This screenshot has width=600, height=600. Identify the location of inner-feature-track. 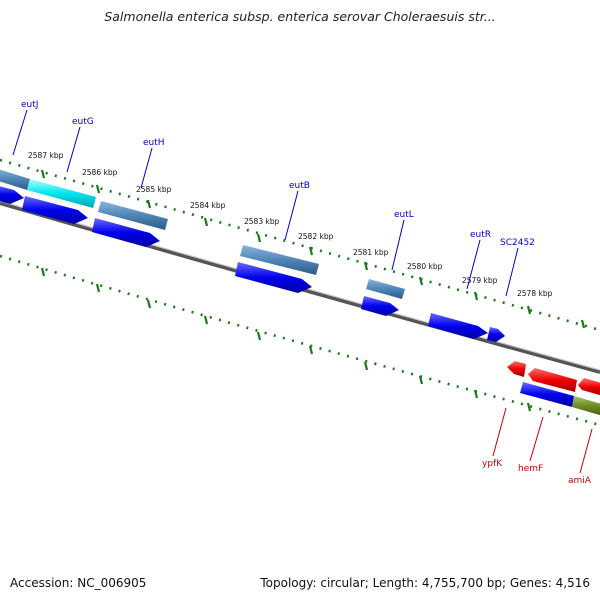
(560, 399).